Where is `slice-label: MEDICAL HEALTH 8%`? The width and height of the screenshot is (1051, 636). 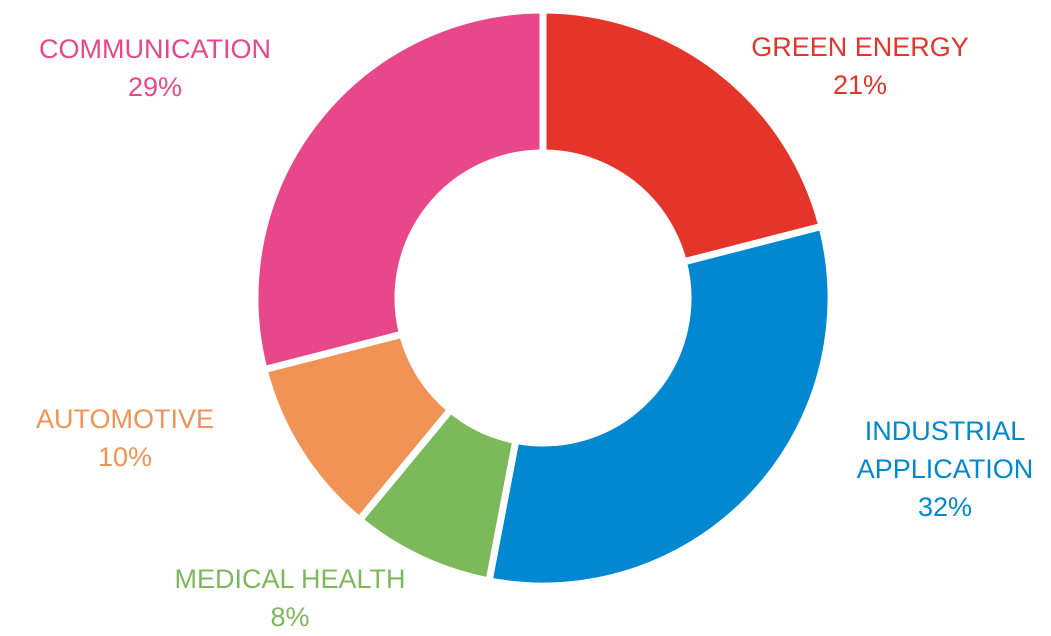
slice-label: MEDICAL HEALTH 8% is located at coordinates (290, 598).